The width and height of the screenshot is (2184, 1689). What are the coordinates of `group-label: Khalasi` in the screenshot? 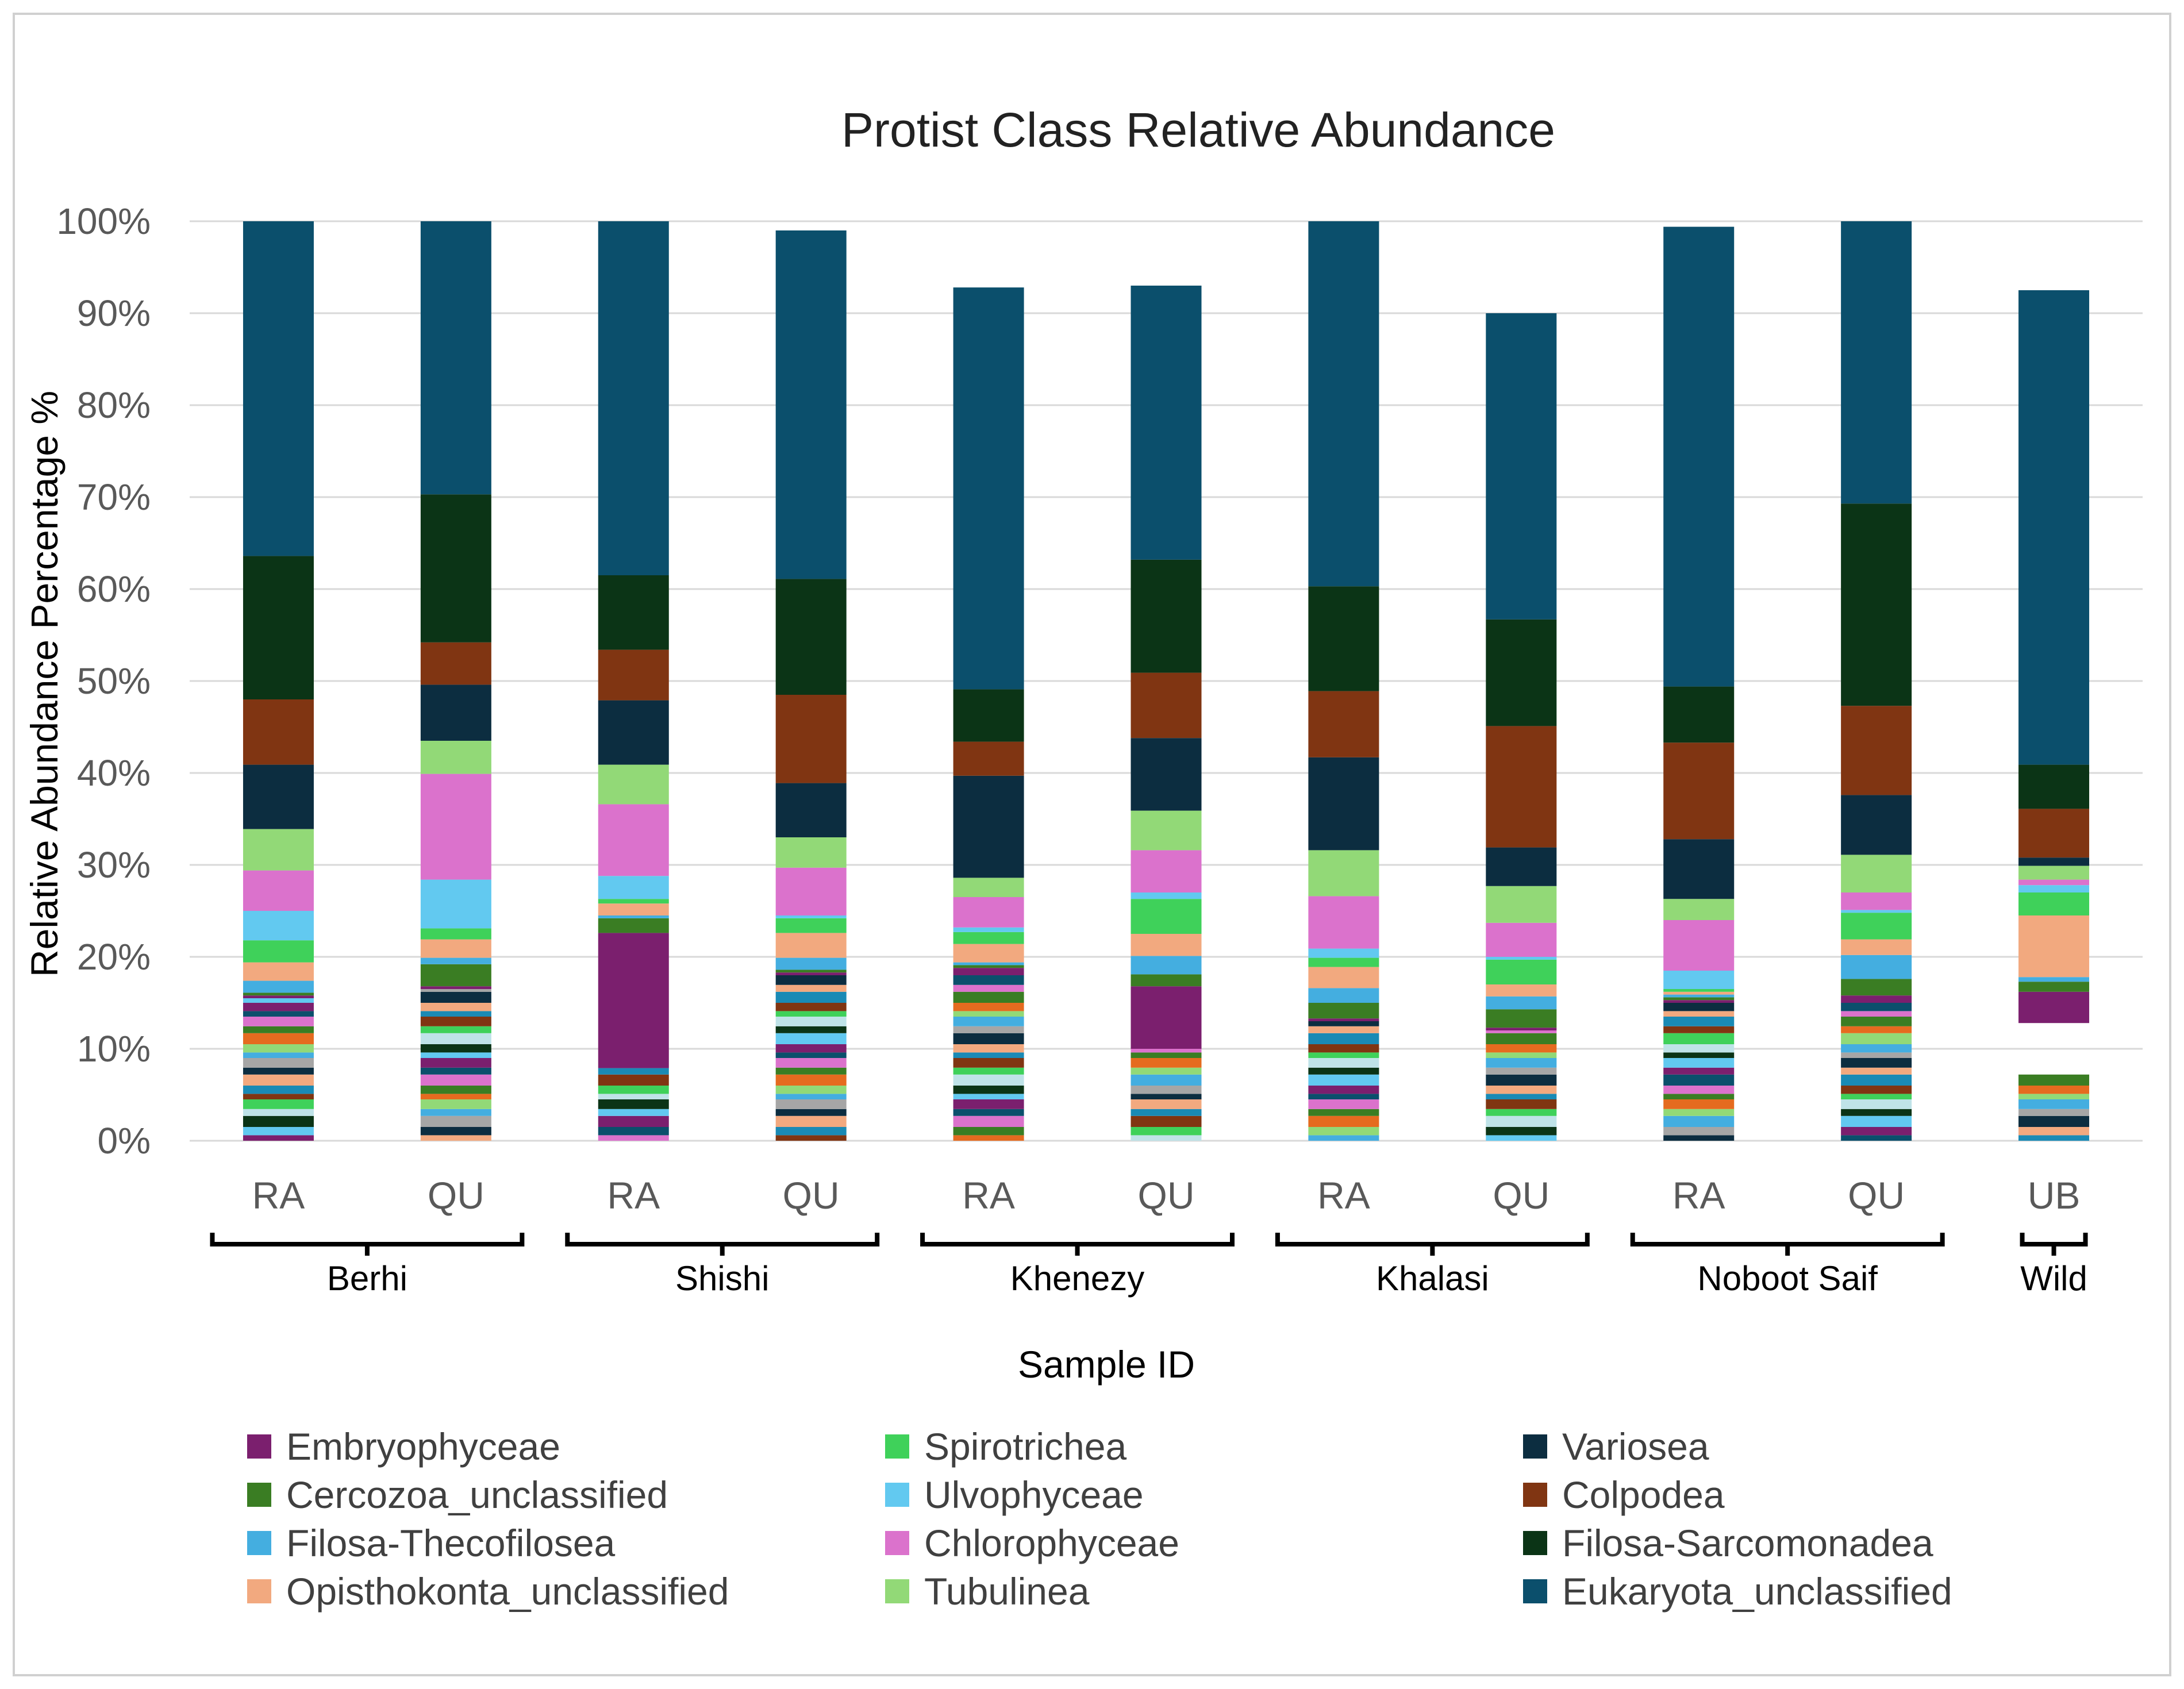 It's located at (1432, 1278).